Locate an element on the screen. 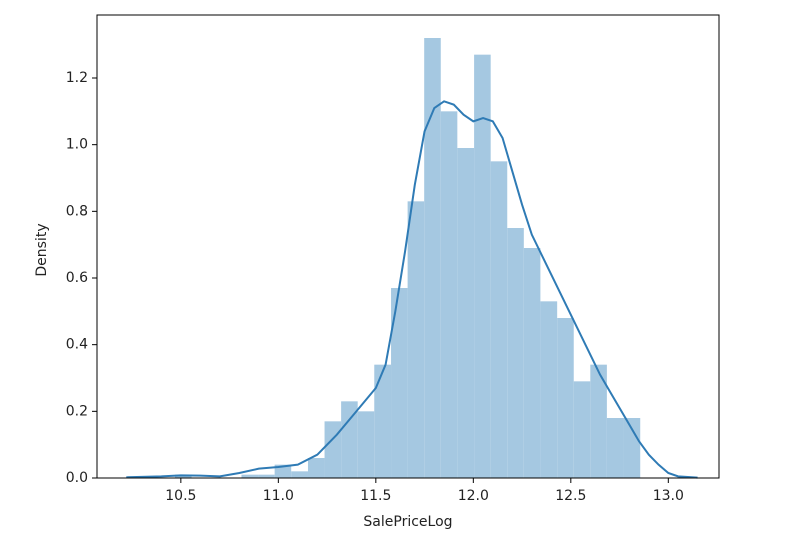 The image size is (789, 542). y-tick-label: 1.0 is located at coordinates (77, 145).